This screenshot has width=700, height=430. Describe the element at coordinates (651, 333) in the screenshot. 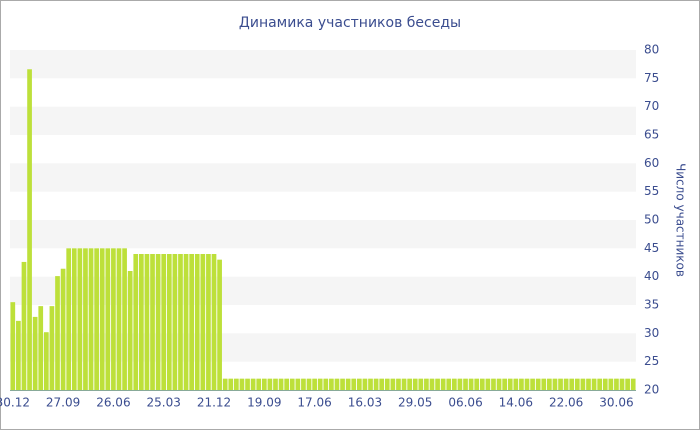

I see `y-tick-label: 30` at that location.